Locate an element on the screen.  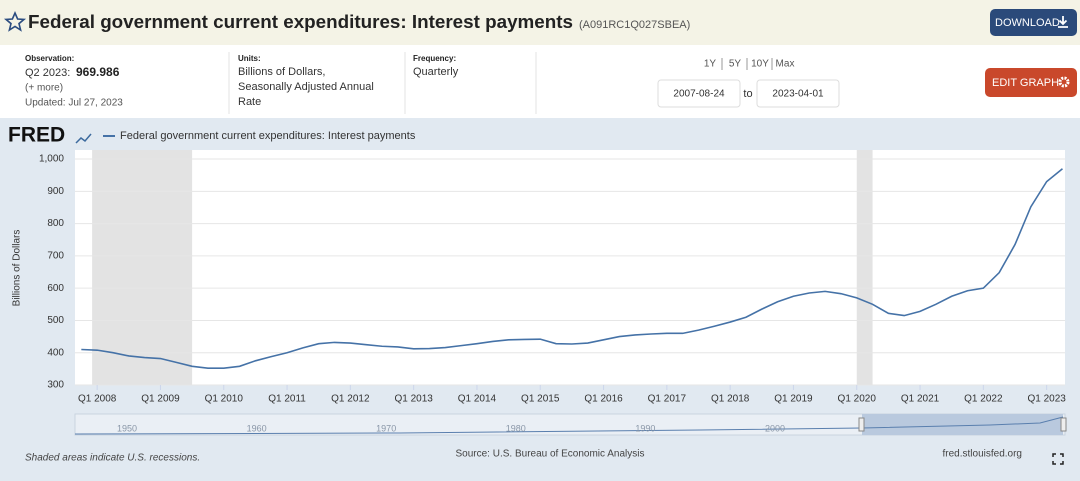
x-tick-label: Q1 2022 is located at coordinates (983, 399).